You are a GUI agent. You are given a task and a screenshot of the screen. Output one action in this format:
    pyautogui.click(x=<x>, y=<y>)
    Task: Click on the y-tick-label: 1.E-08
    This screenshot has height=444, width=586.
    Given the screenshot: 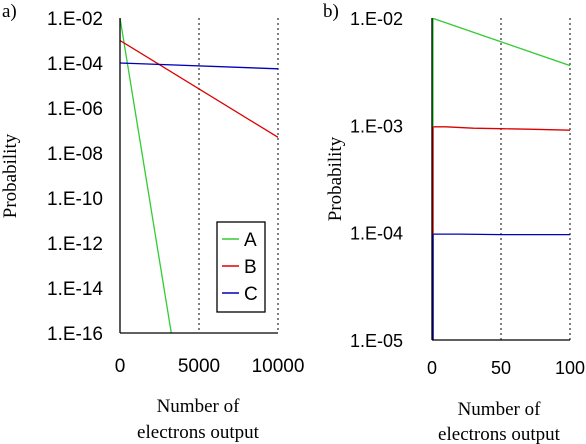 What is the action you would take?
    pyautogui.click(x=75, y=154)
    